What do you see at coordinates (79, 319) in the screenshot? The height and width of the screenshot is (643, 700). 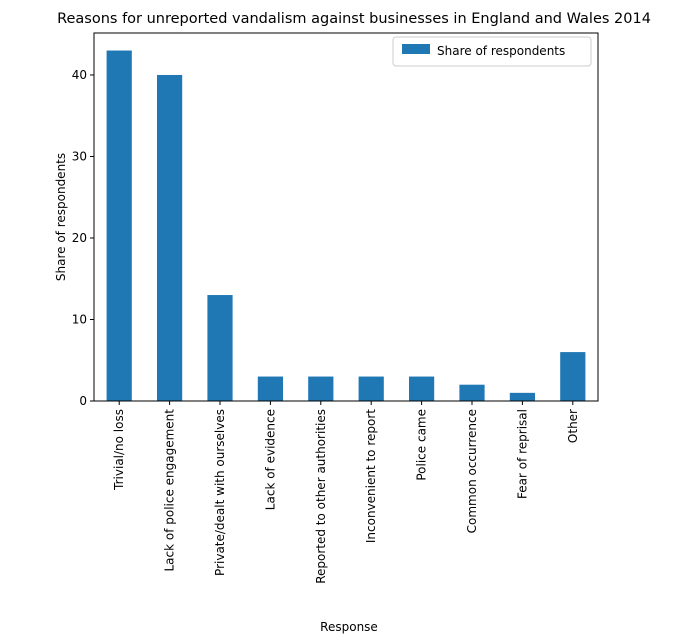 I see `y-tick-label: 10` at bounding box center [79, 319].